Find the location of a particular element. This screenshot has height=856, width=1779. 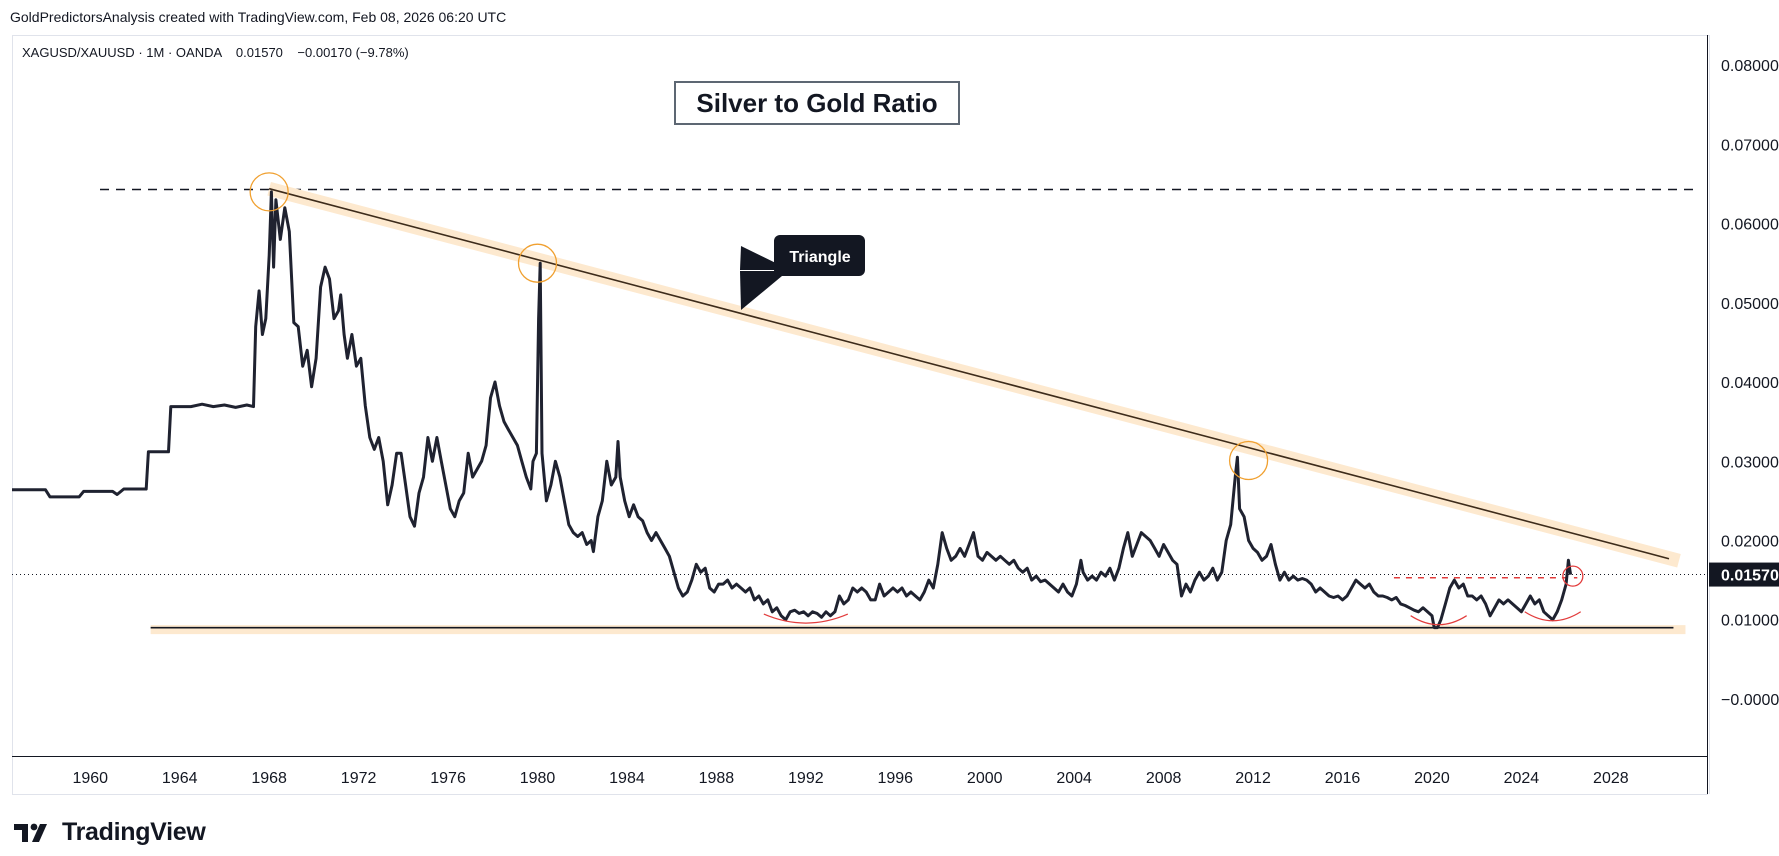

y-tick-label: −0.0000 is located at coordinates (1750, 700).